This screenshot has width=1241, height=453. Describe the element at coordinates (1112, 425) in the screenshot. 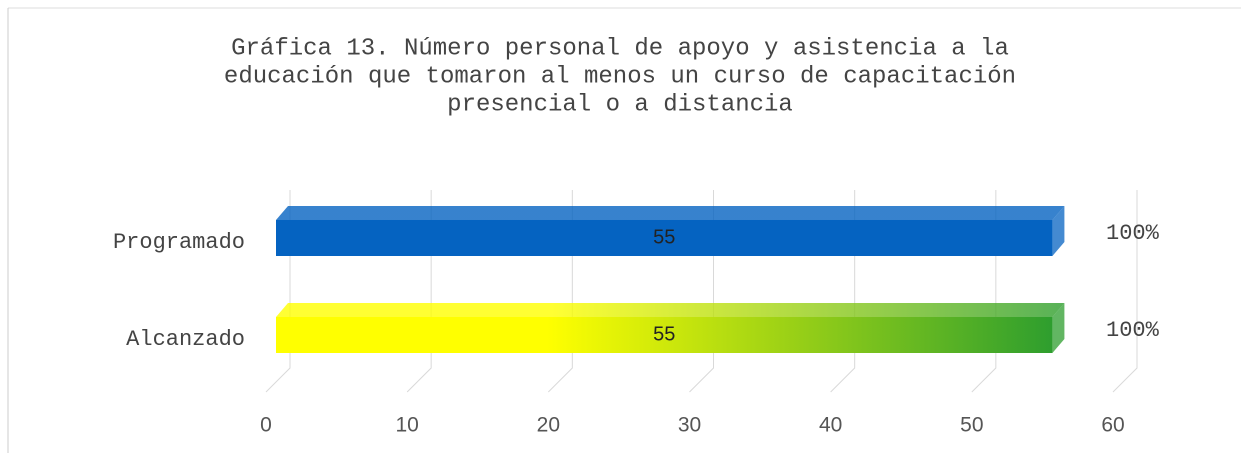

I see `x-tick-label: 60` at that location.